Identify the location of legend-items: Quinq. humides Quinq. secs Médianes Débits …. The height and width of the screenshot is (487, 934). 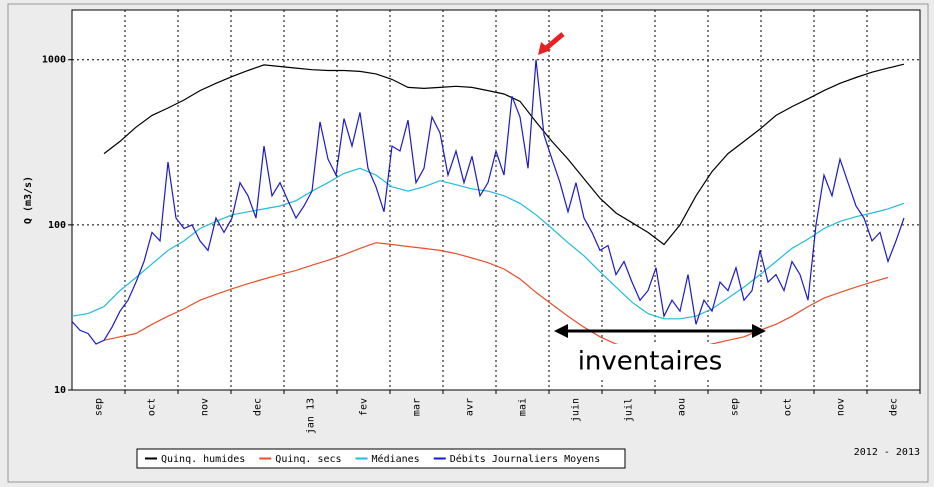
(372, 459).